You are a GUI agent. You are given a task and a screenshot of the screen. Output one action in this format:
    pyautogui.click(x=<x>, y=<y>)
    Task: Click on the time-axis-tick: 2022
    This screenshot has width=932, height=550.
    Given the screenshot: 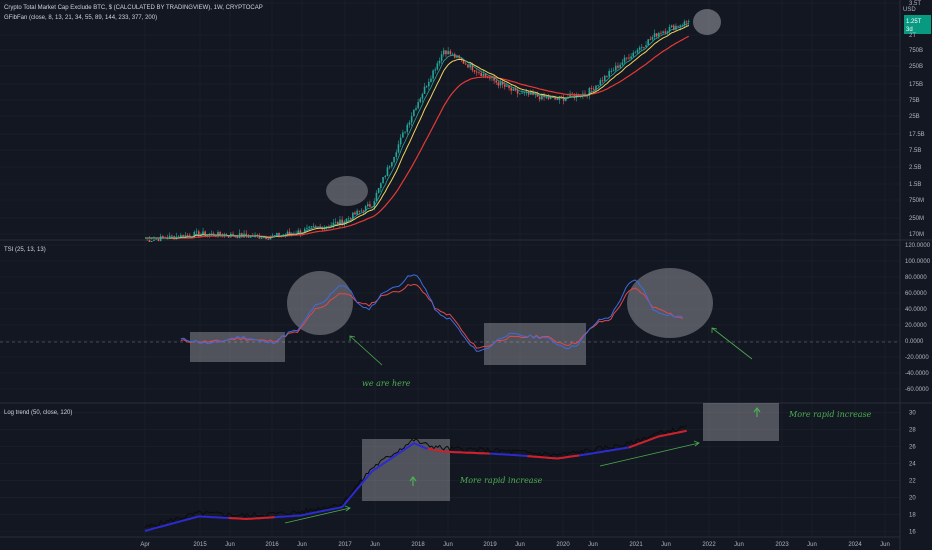 What is the action you would take?
    pyautogui.click(x=709, y=545)
    